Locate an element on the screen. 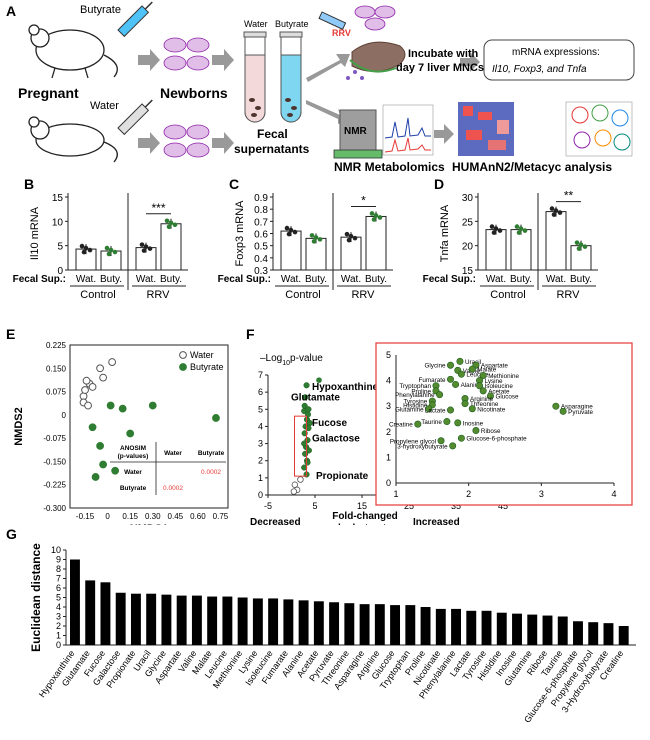  y-tick-label: 6 is located at coordinates (260, 392).